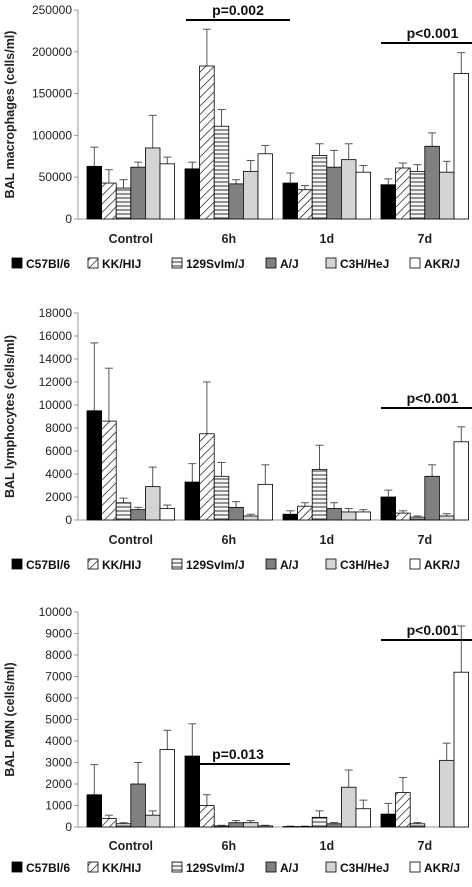  What do you see at coordinates (52, 94) in the screenshot?
I see `y-tick-label: 150000` at bounding box center [52, 94].